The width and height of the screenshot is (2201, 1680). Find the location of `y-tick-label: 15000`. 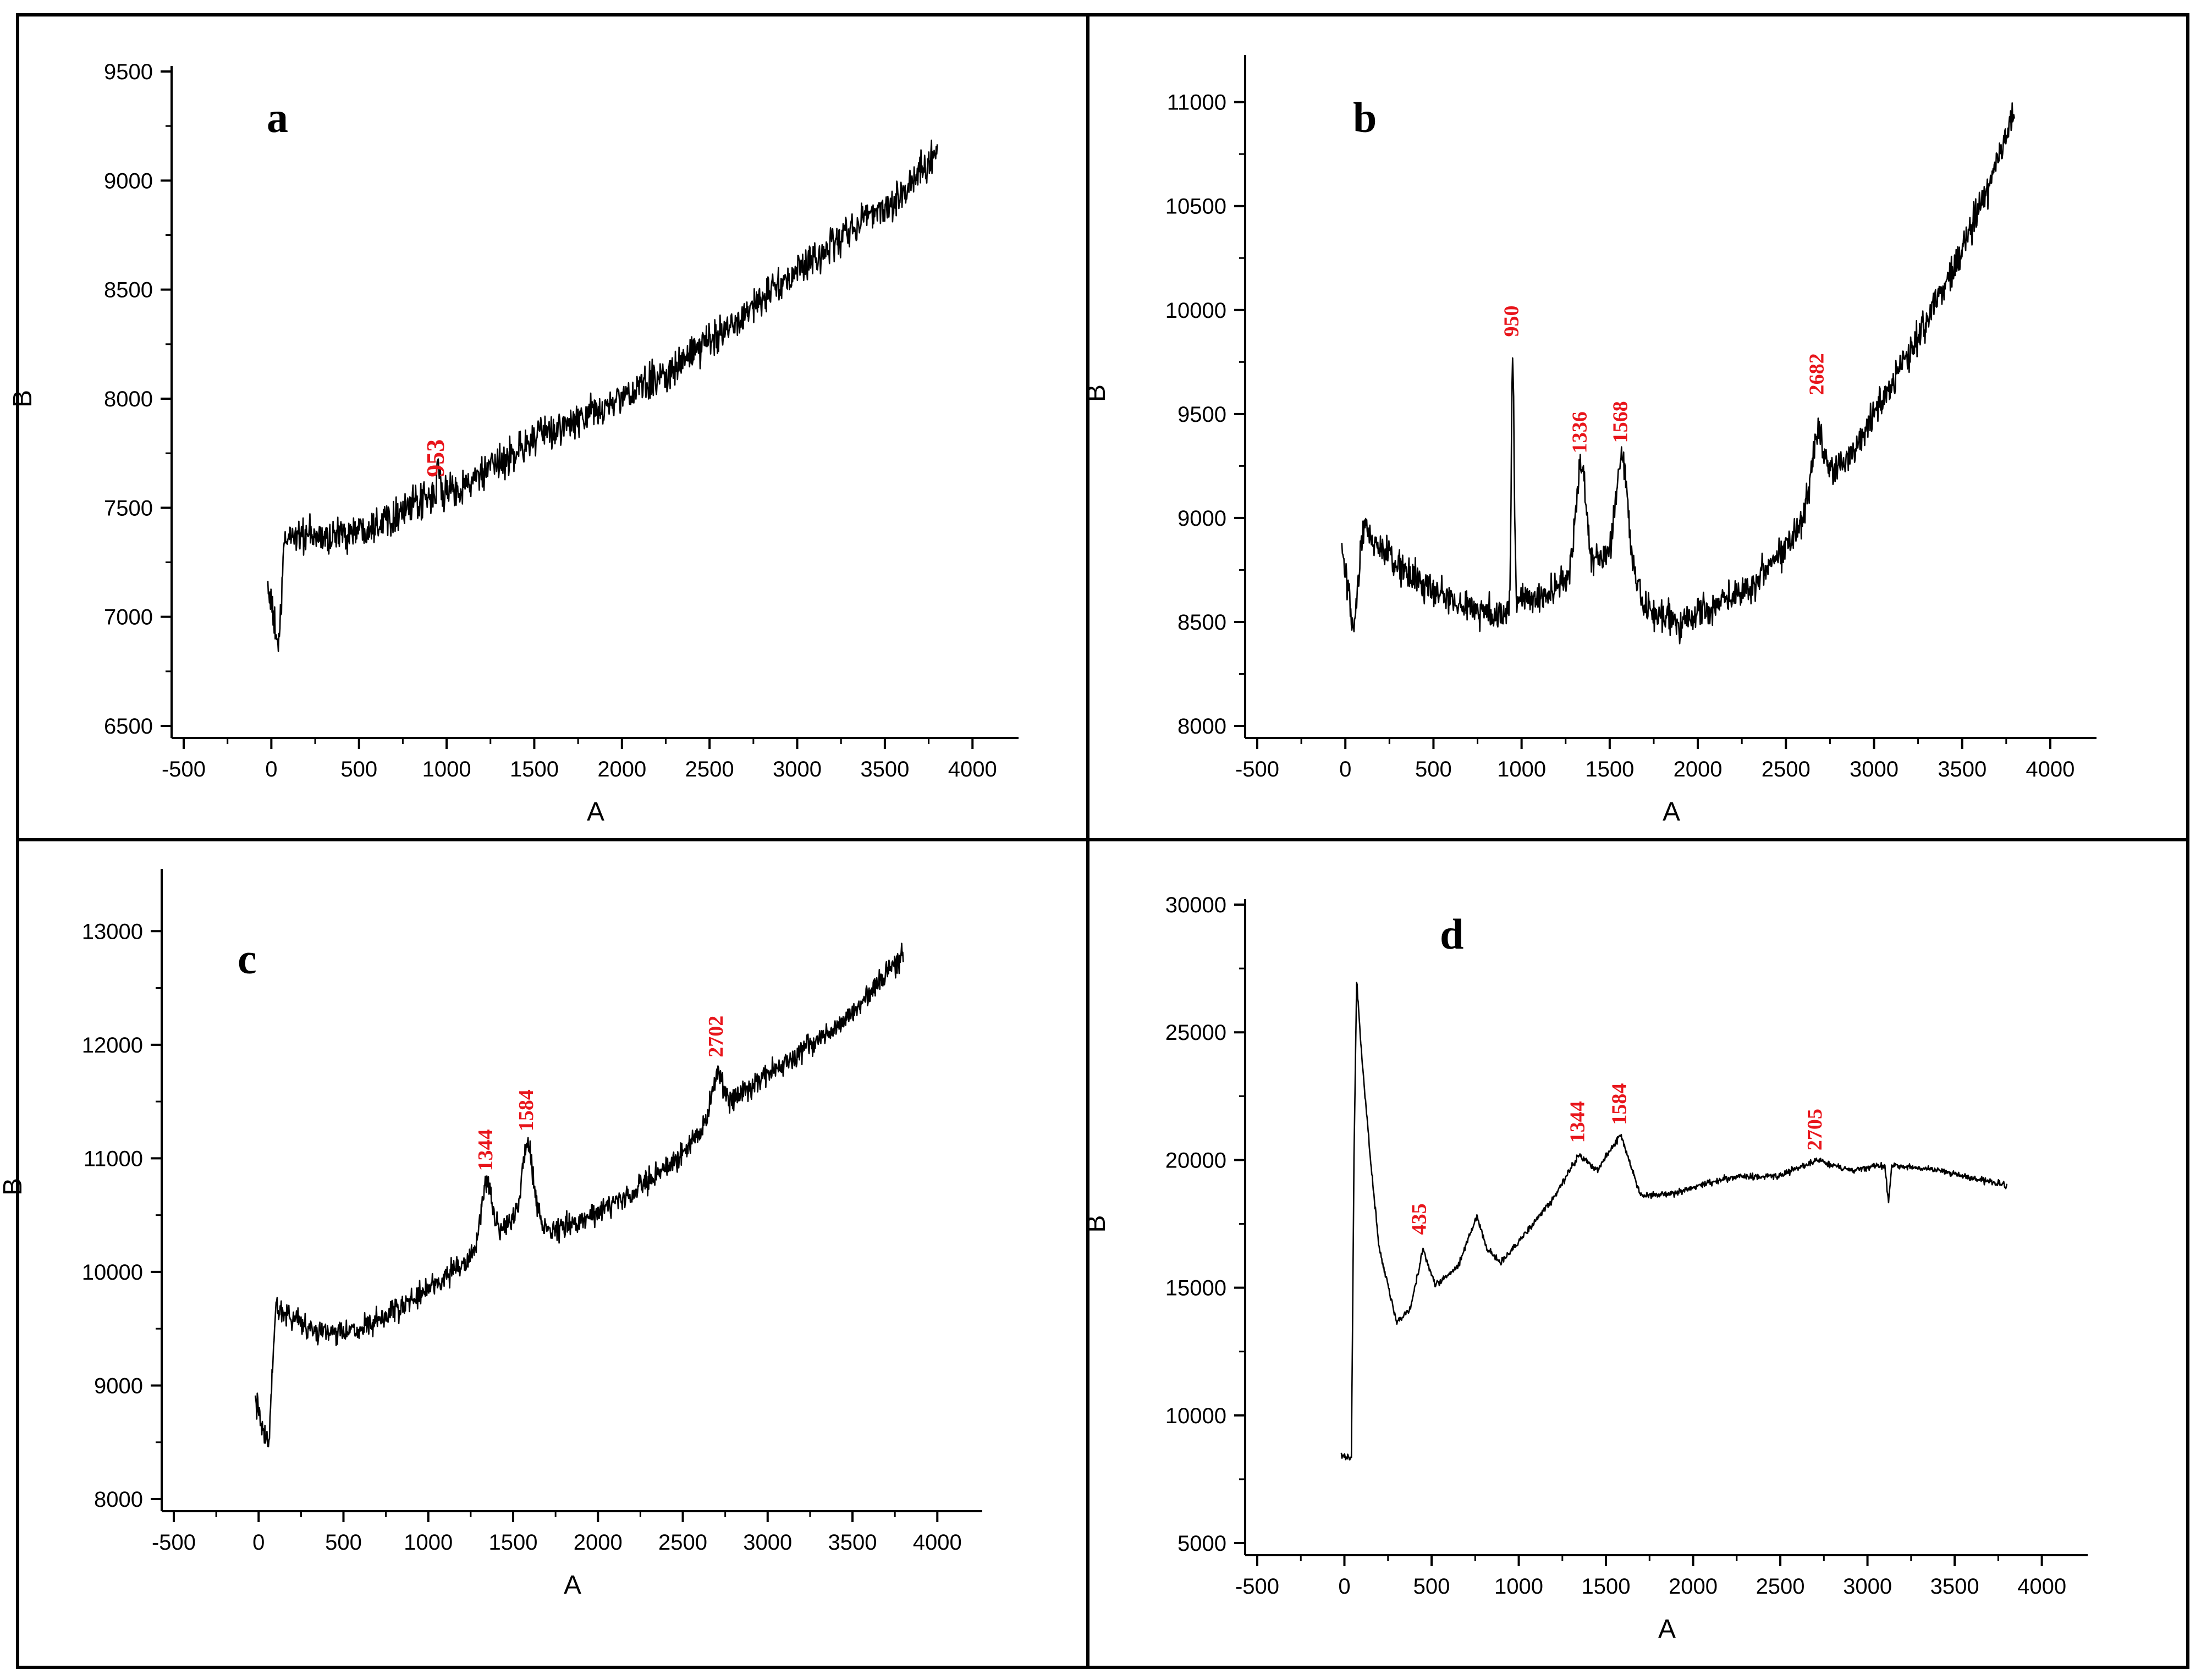

y-tick-label: 15000 is located at coordinates (1195, 1288).